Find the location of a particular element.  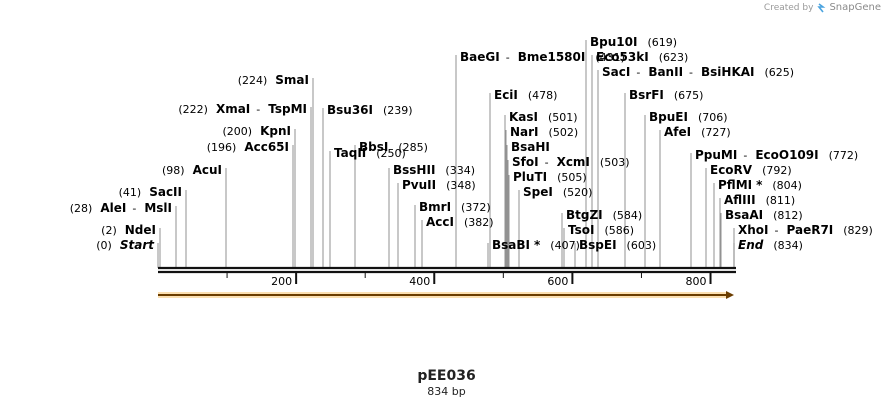

site-position: (431) is located at coordinates (610, 57).